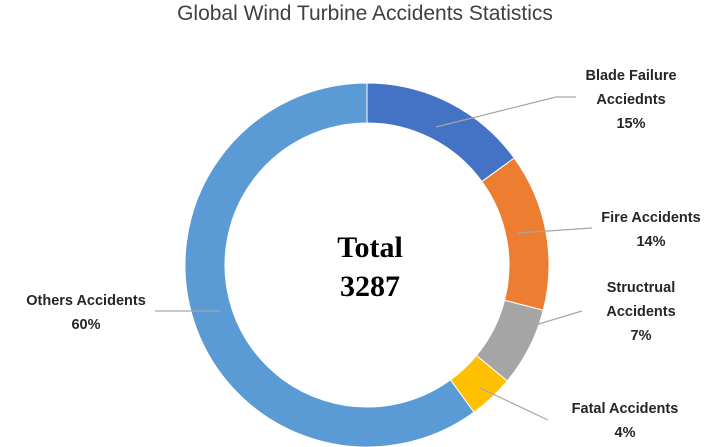 Image resolution: width=721 pixels, height=447 pixels. What do you see at coordinates (641, 288) in the screenshot?
I see `slice-label-2-line-0: Structrual` at bounding box center [641, 288].